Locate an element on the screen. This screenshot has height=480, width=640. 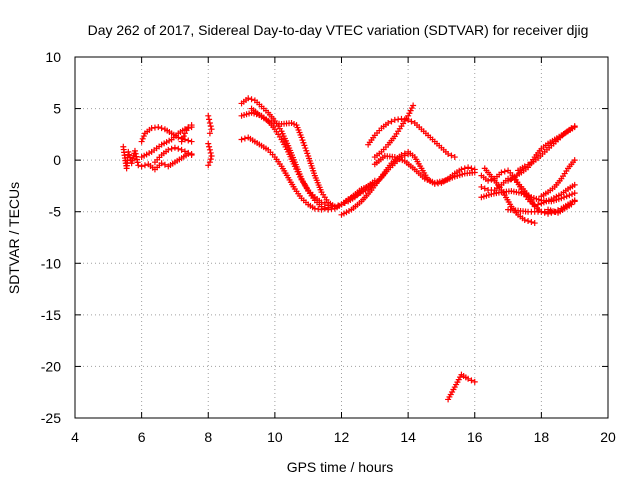
x-tick-label: 18 is located at coordinates (542, 437).